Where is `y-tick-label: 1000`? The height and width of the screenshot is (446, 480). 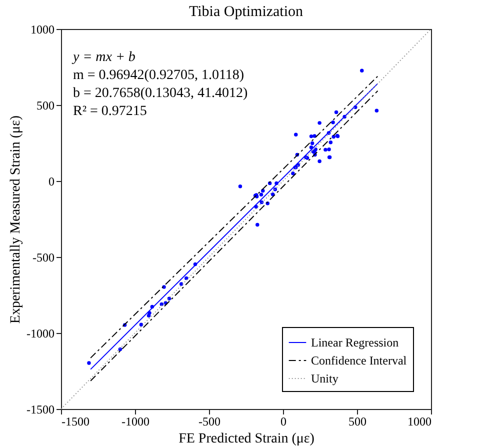 y-tick-label: 1000 is located at coordinates (42, 29).